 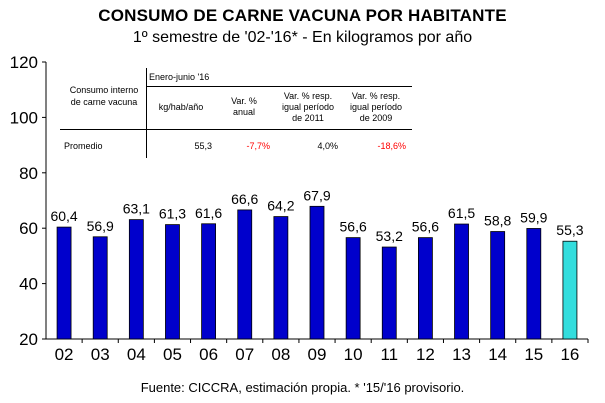 What do you see at coordinates (316, 195) in the screenshot?
I see `data-label: 67,9` at bounding box center [316, 195].